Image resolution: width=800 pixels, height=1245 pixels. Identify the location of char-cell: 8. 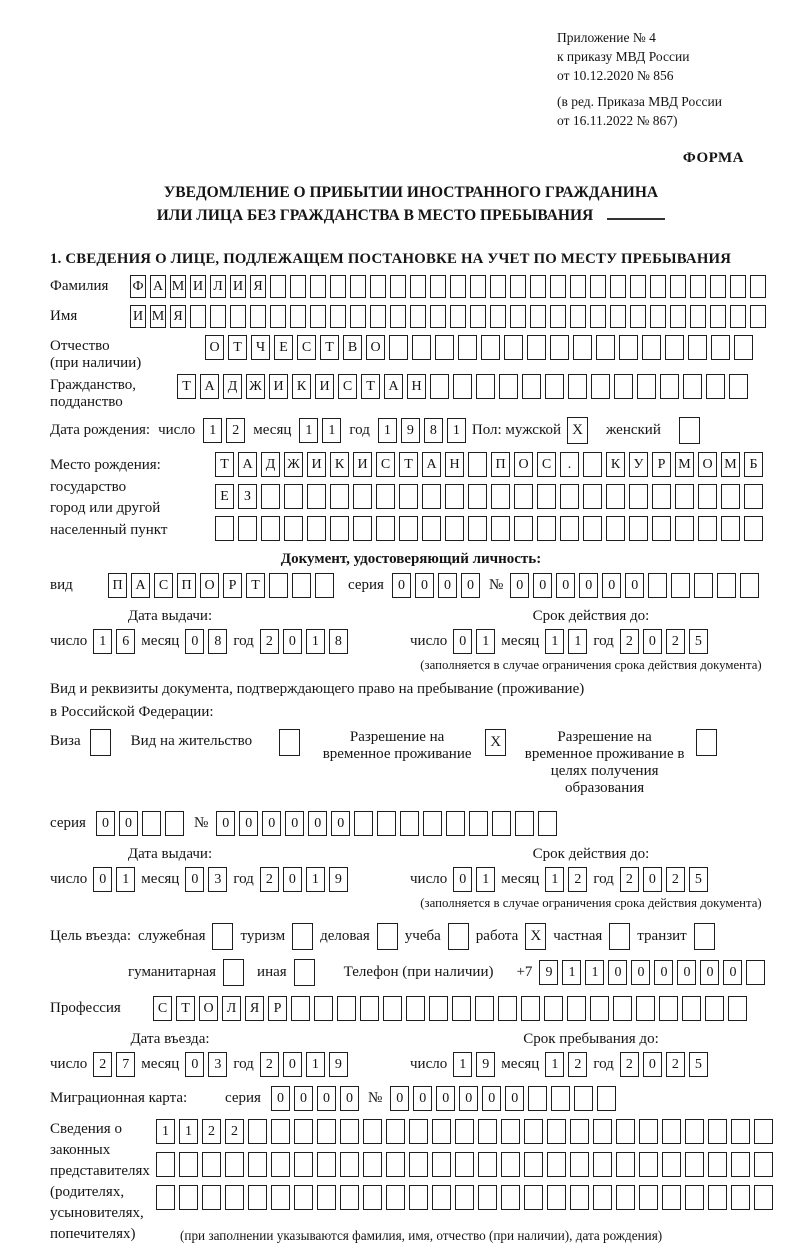
(433, 430).